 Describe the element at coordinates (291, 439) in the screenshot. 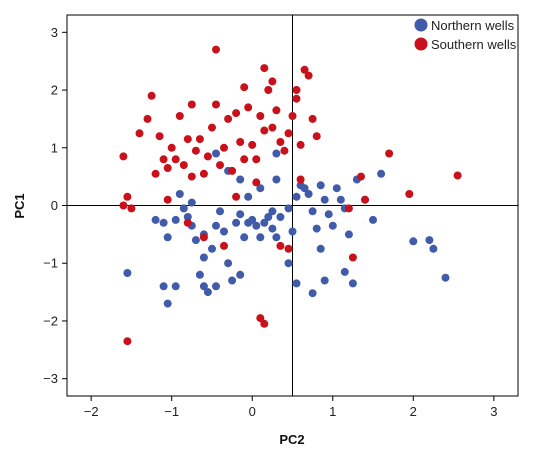

I see `x-axis-title: PC2` at that location.